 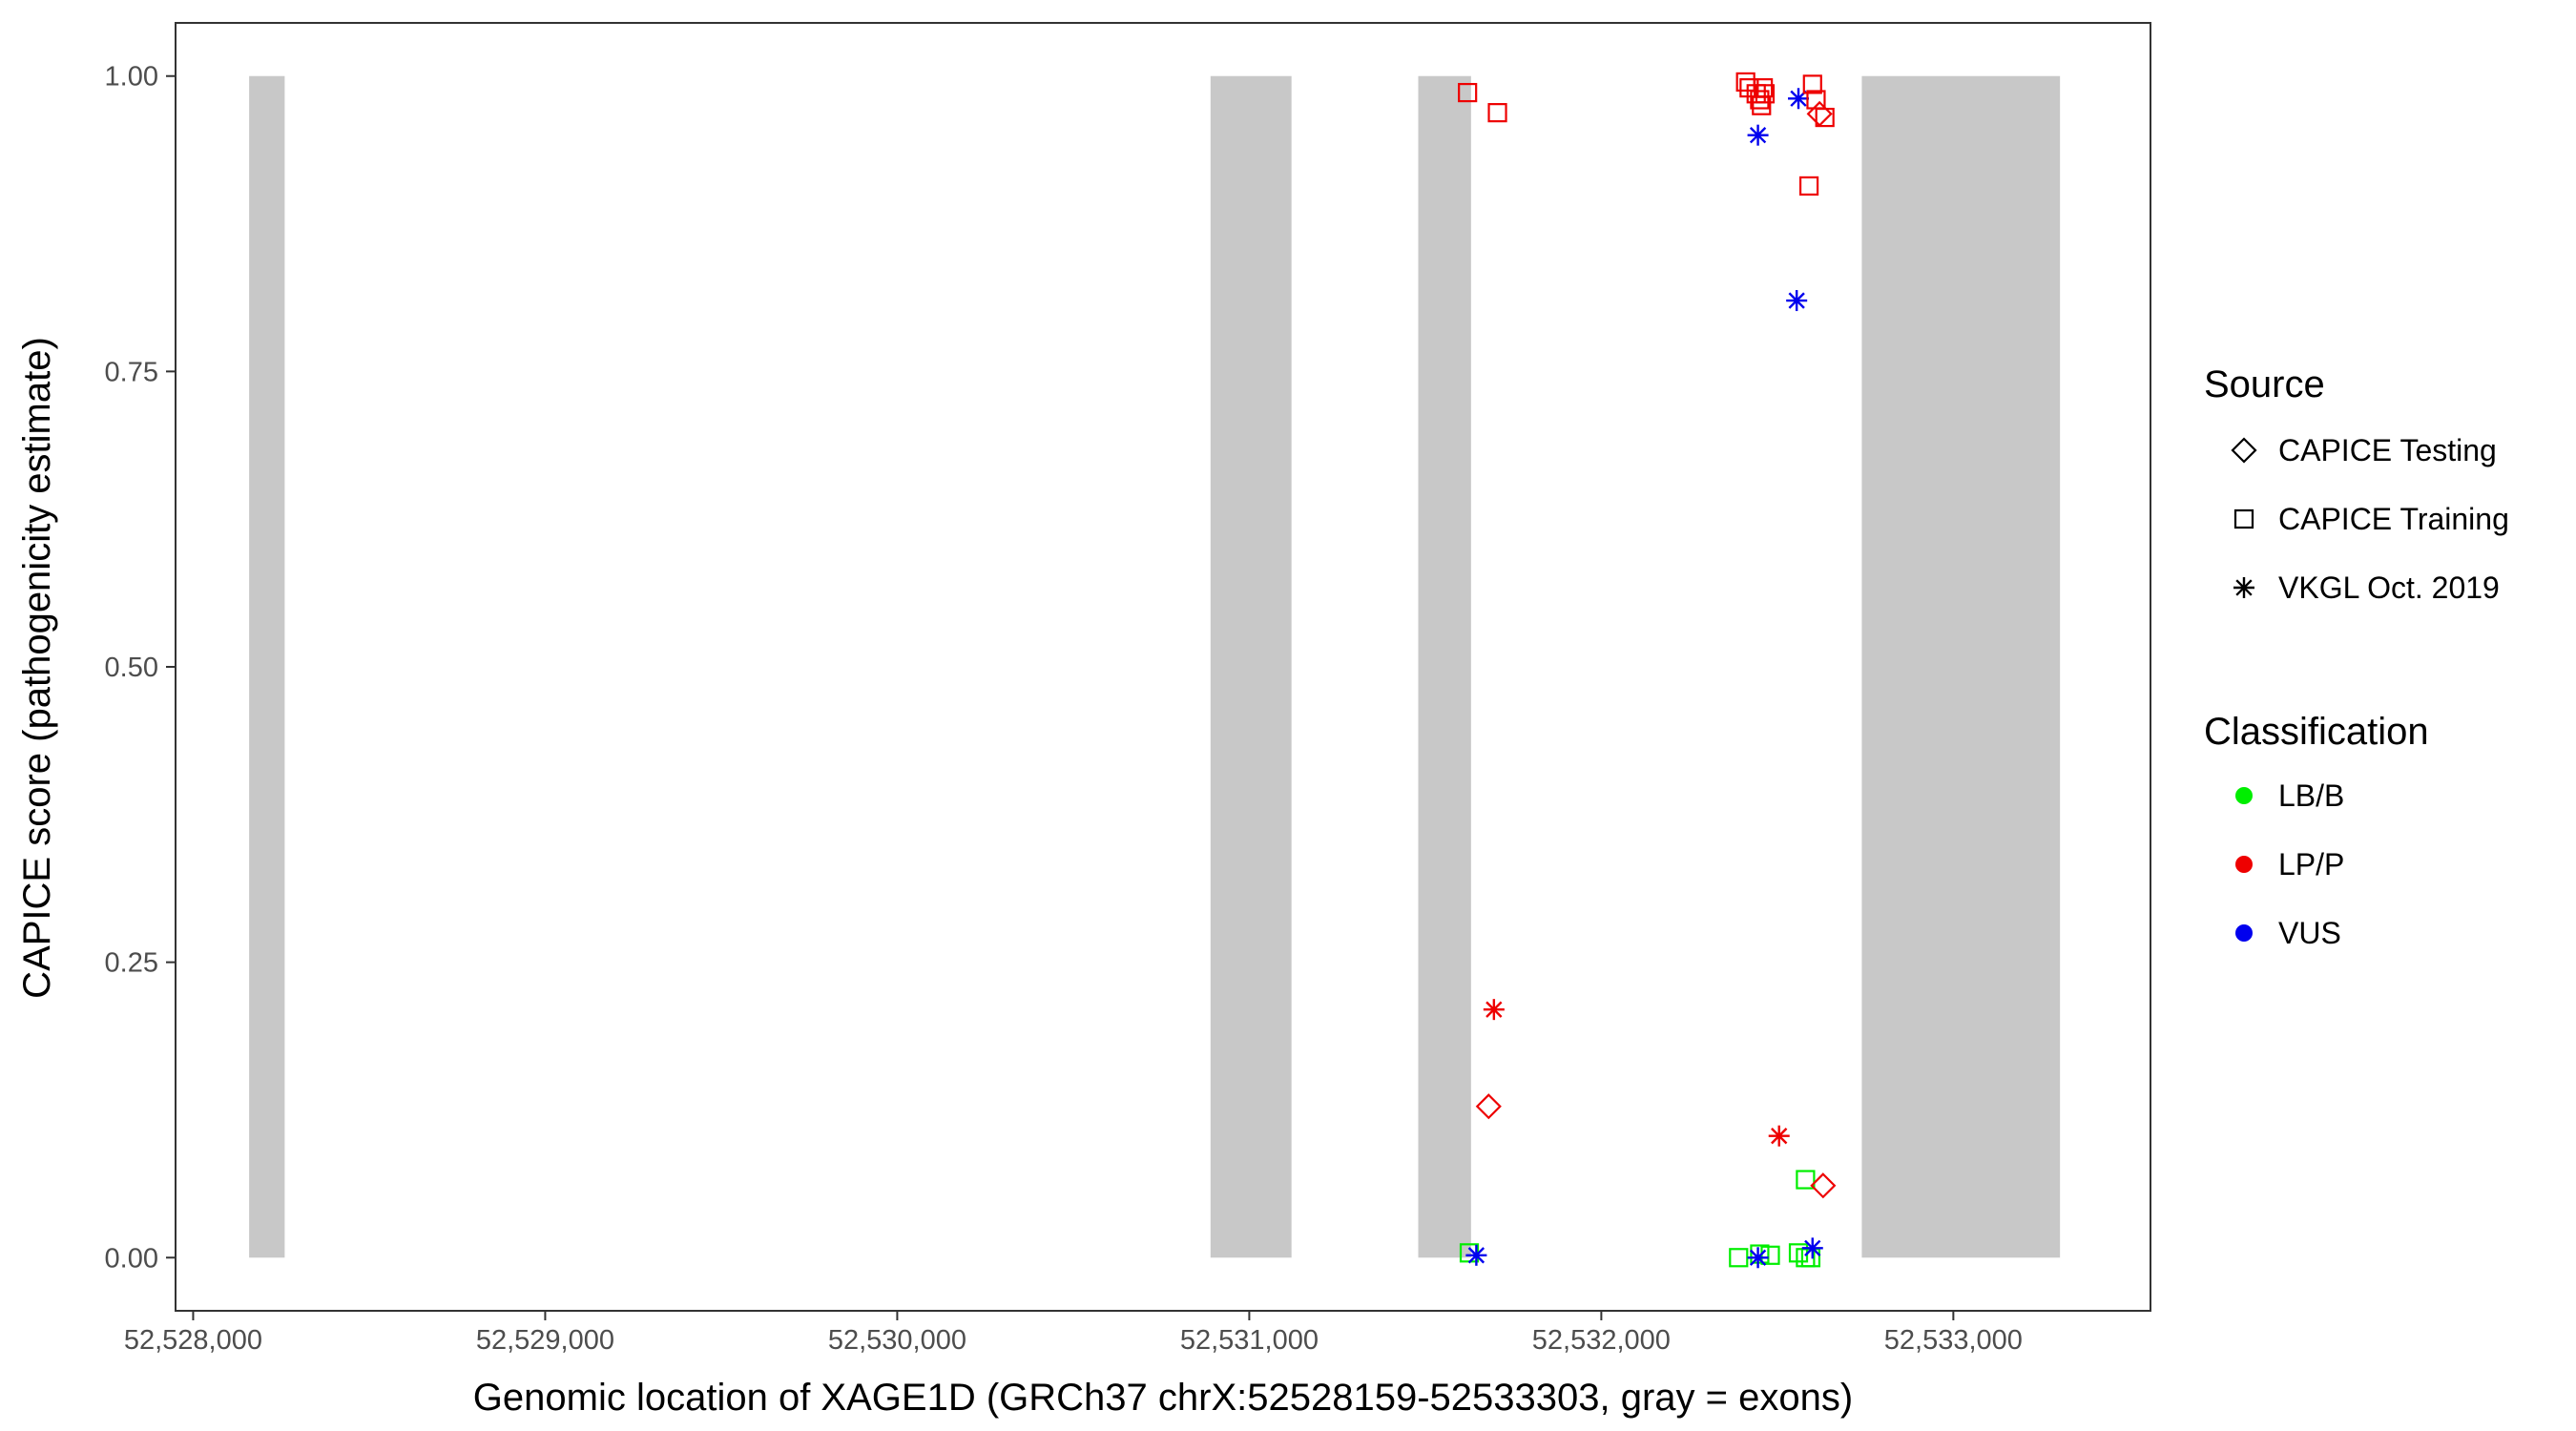 What do you see at coordinates (1249, 1340) in the screenshot?
I see `x-tick-label: 52,531,000` at bounding box center [1249, 1340].